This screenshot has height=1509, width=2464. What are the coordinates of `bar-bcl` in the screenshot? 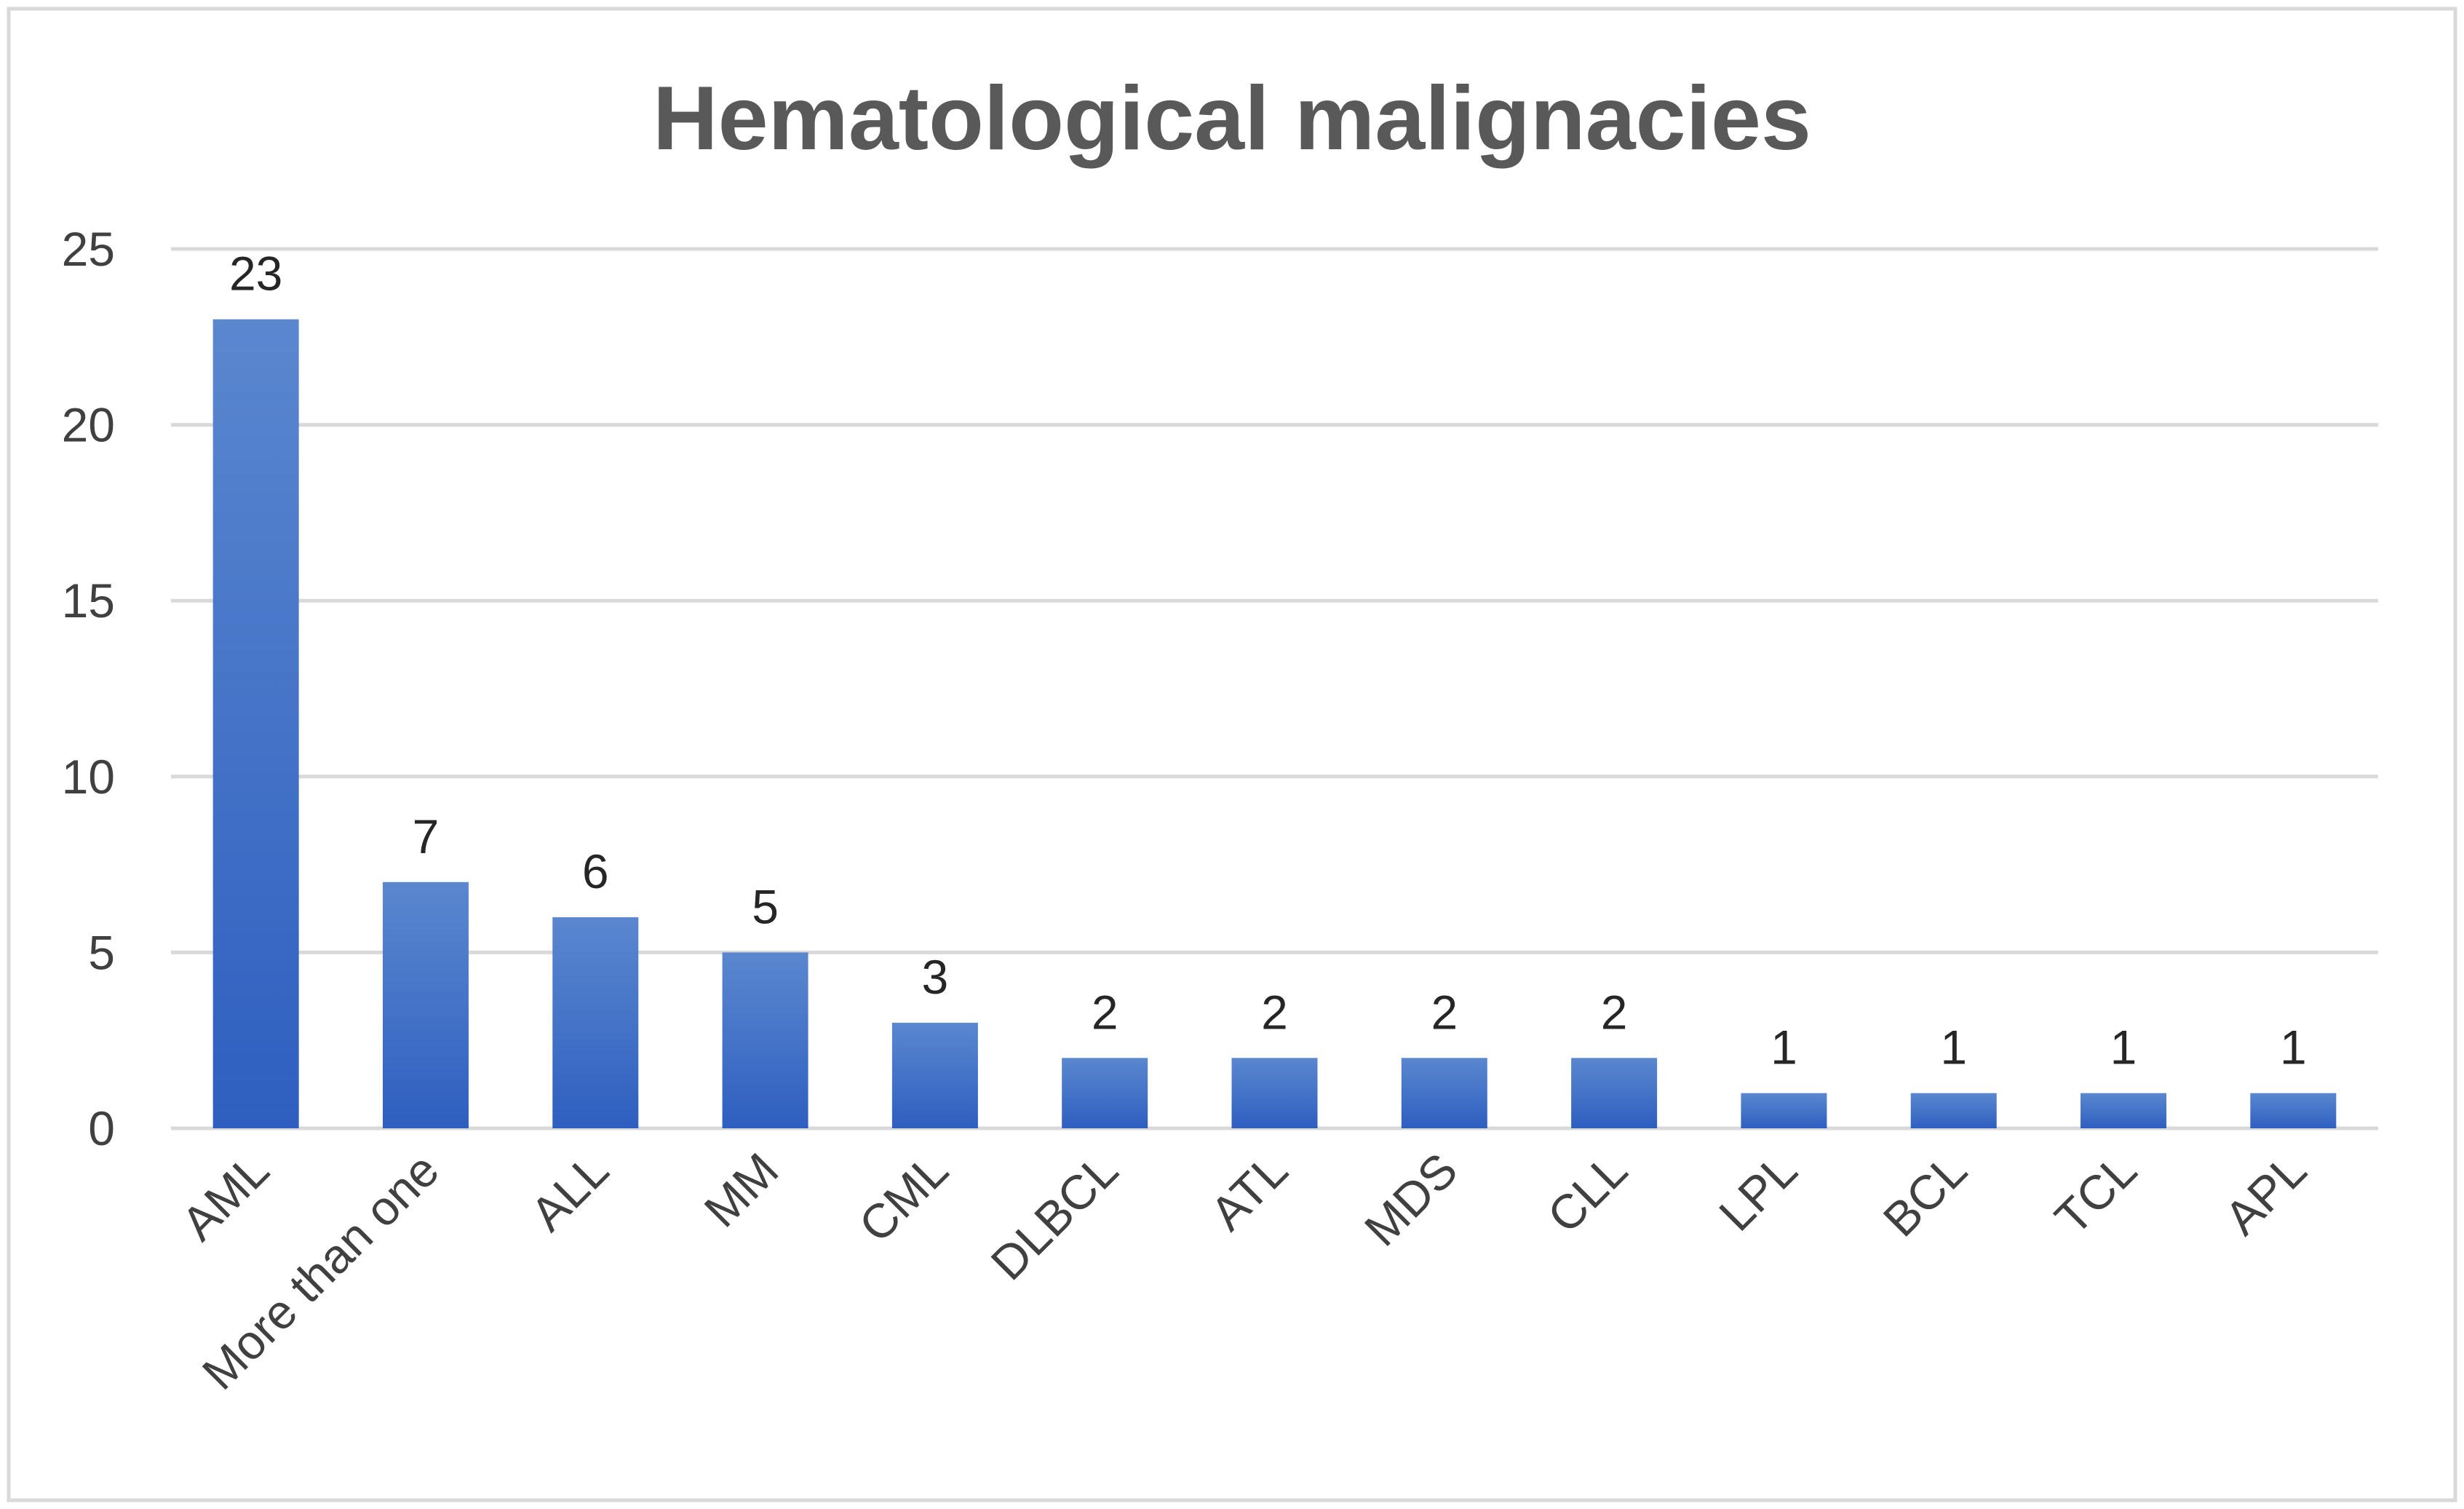 It's located at (1953, 1111).